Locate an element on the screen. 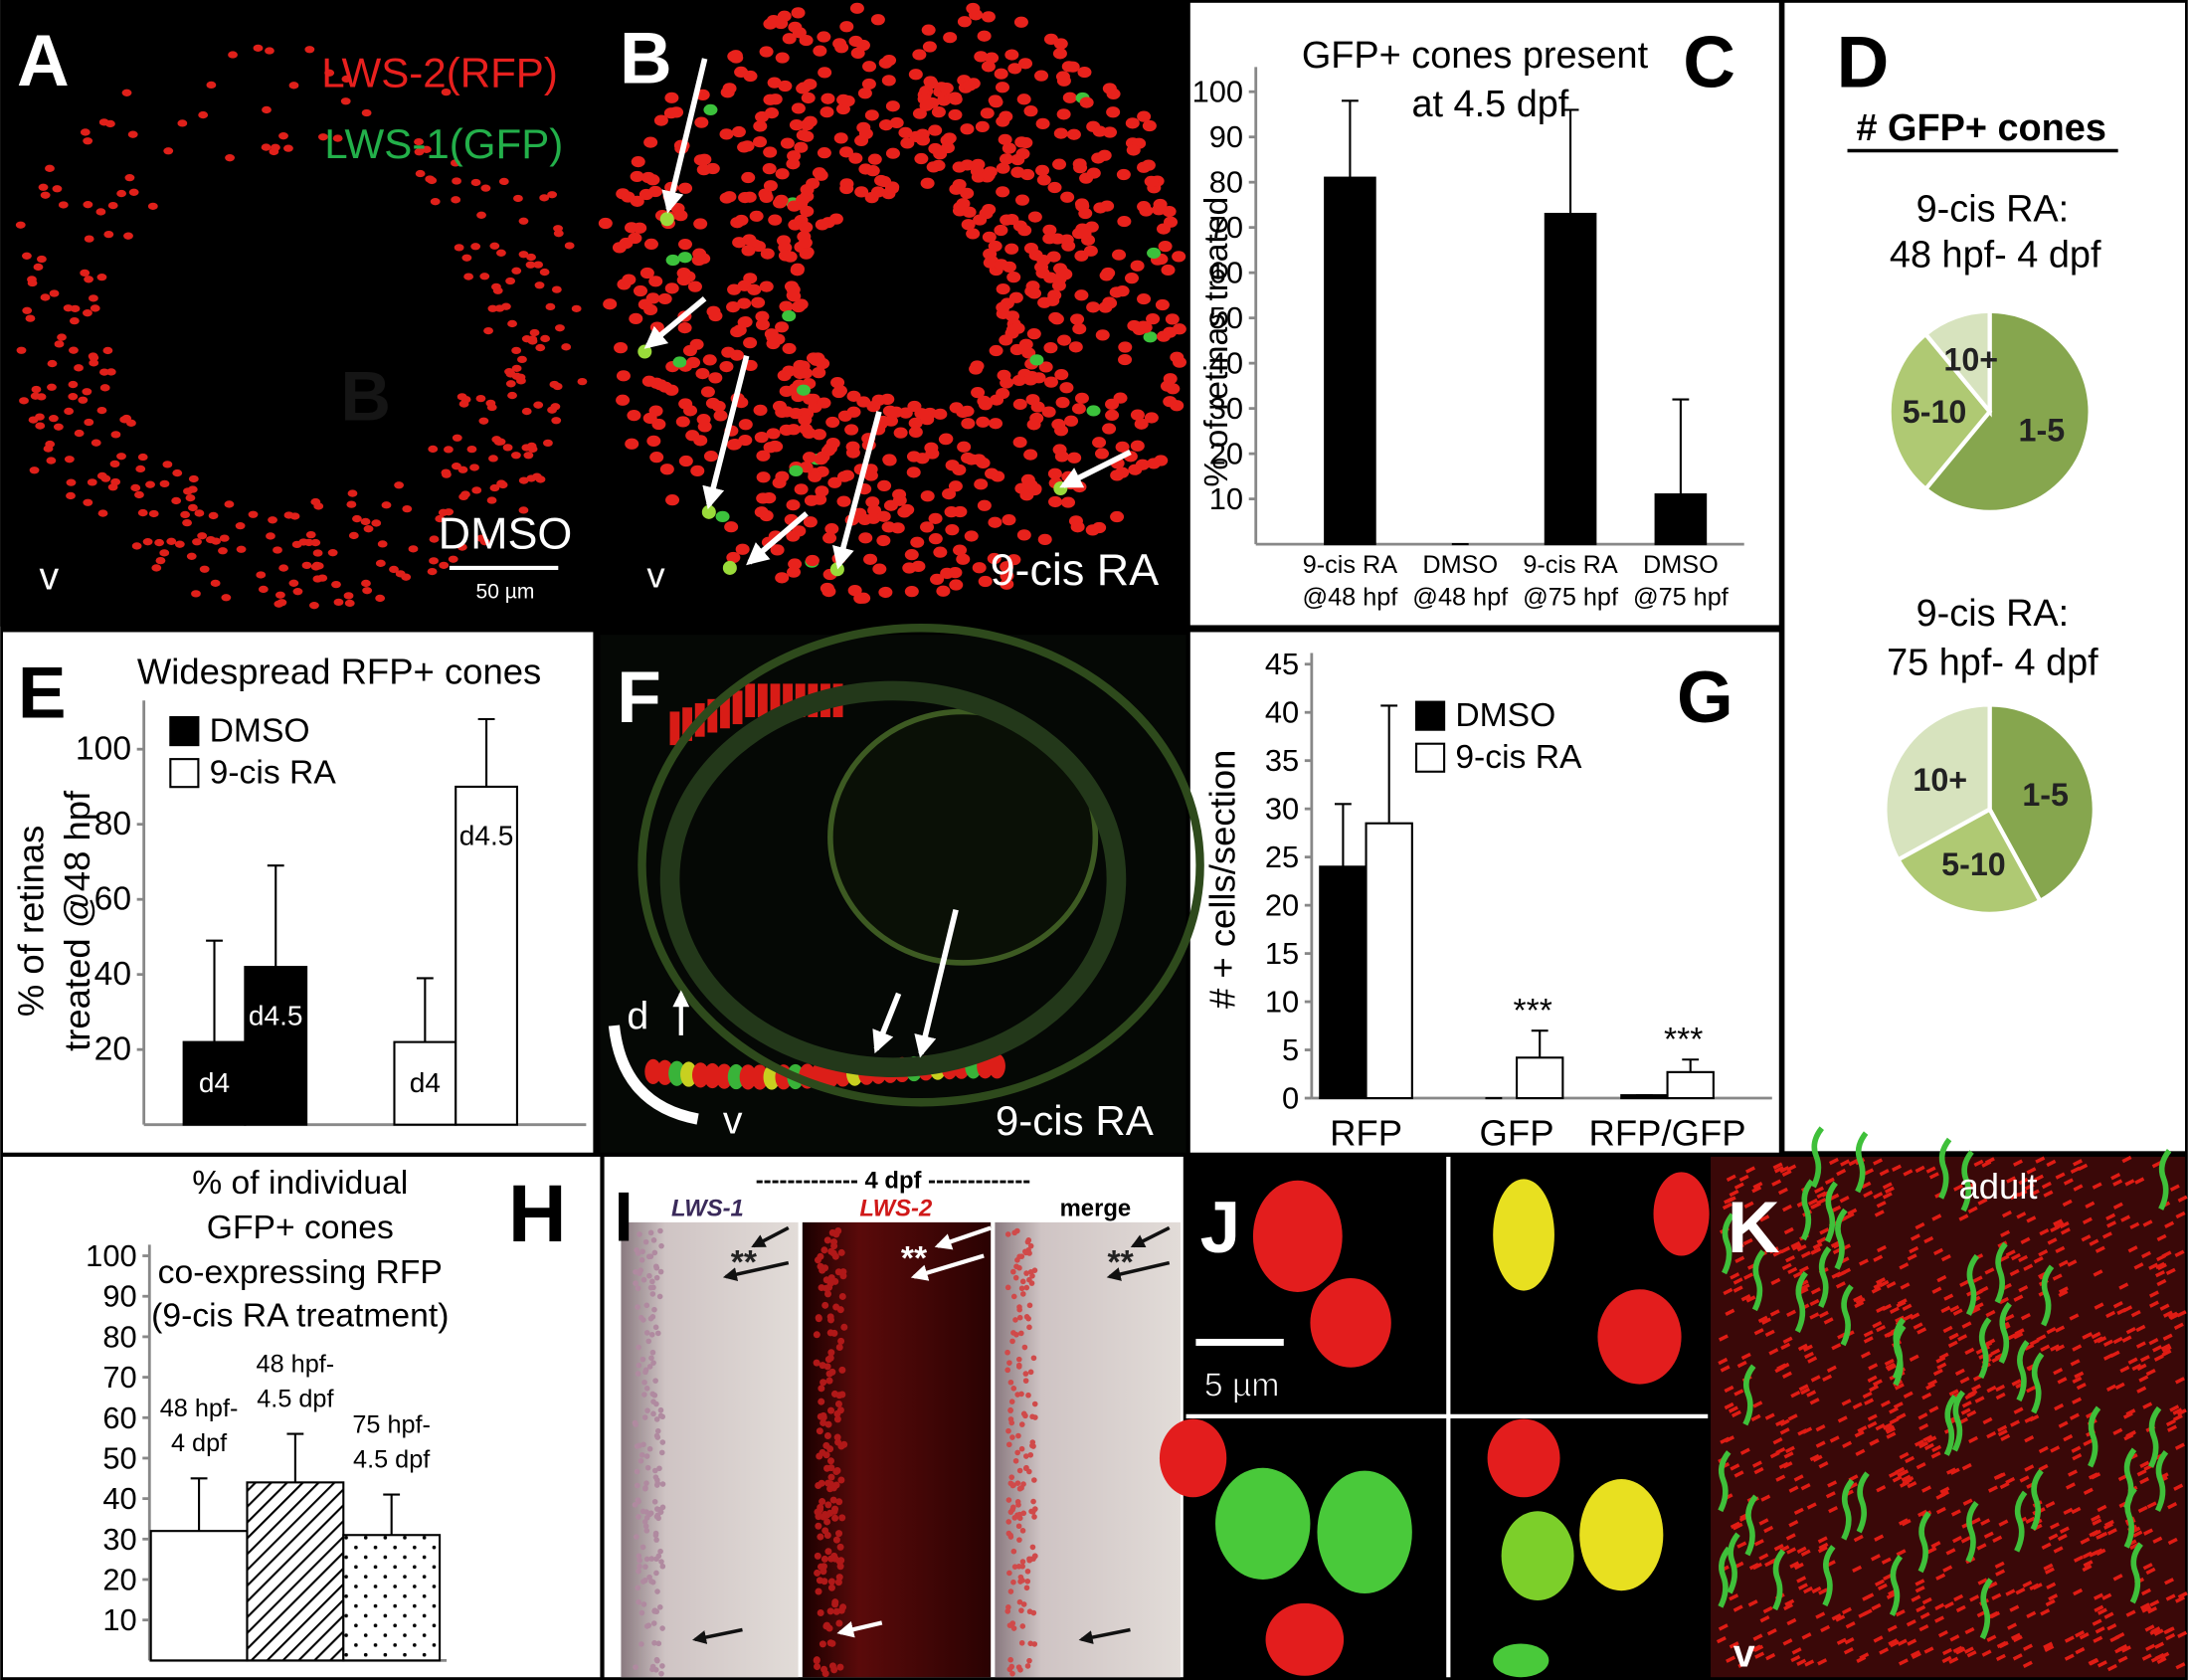 The height and width of the screenshot is (1680, 2188). x-tick-label: @75 hpf is located at coordinates (1682, 597).